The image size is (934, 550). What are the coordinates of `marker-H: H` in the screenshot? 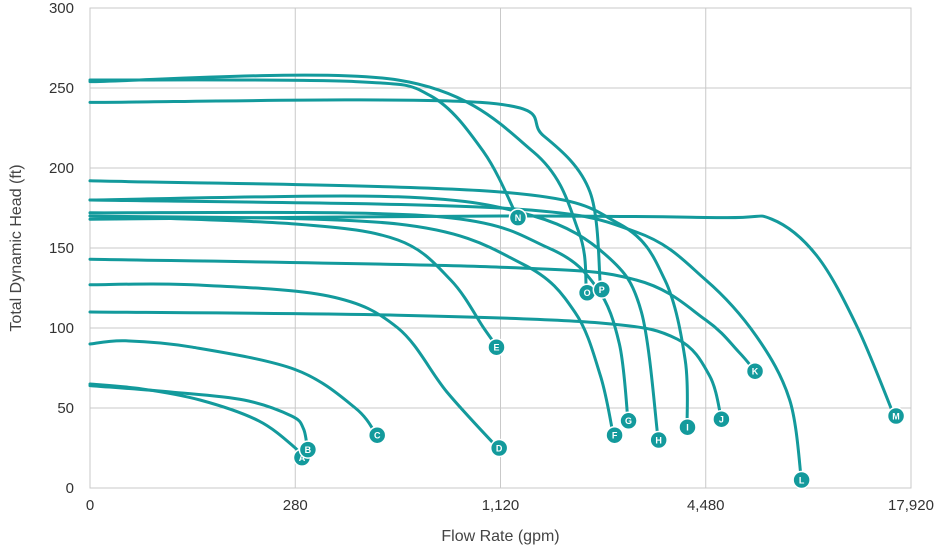 It's located at (658, 440).